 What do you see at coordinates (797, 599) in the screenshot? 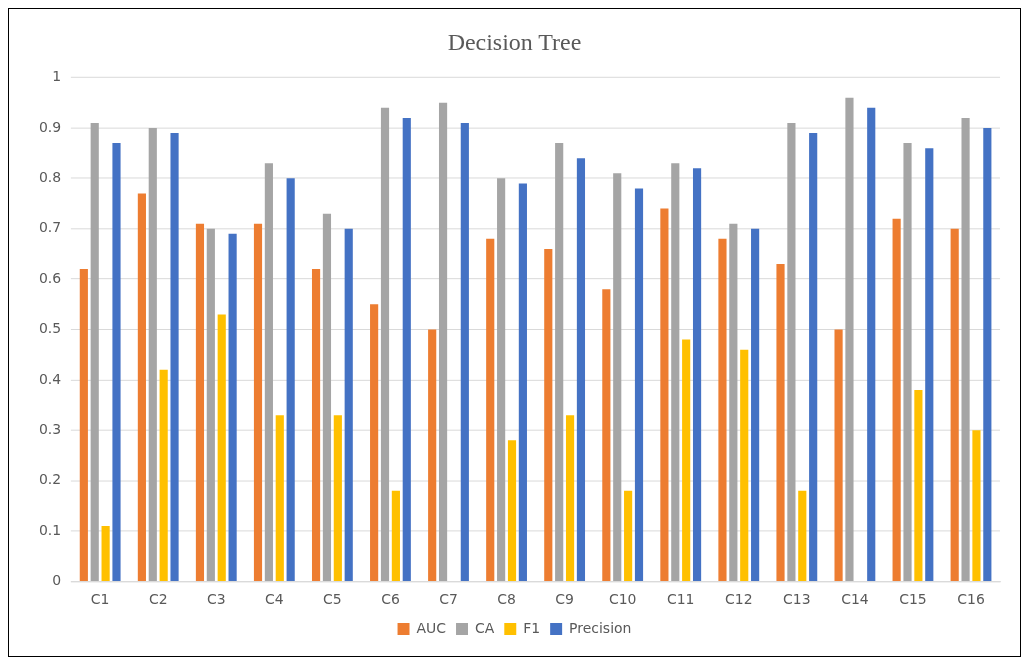
I see `x-tick-label: C13` at bounding box center [797, 599].